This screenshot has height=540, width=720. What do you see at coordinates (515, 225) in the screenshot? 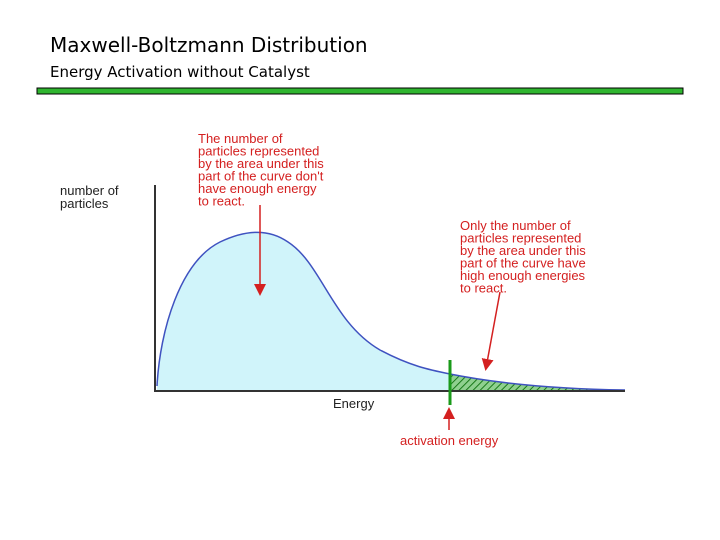
I see `annotation-line: Only the number of` at bounding box center [515, 225].